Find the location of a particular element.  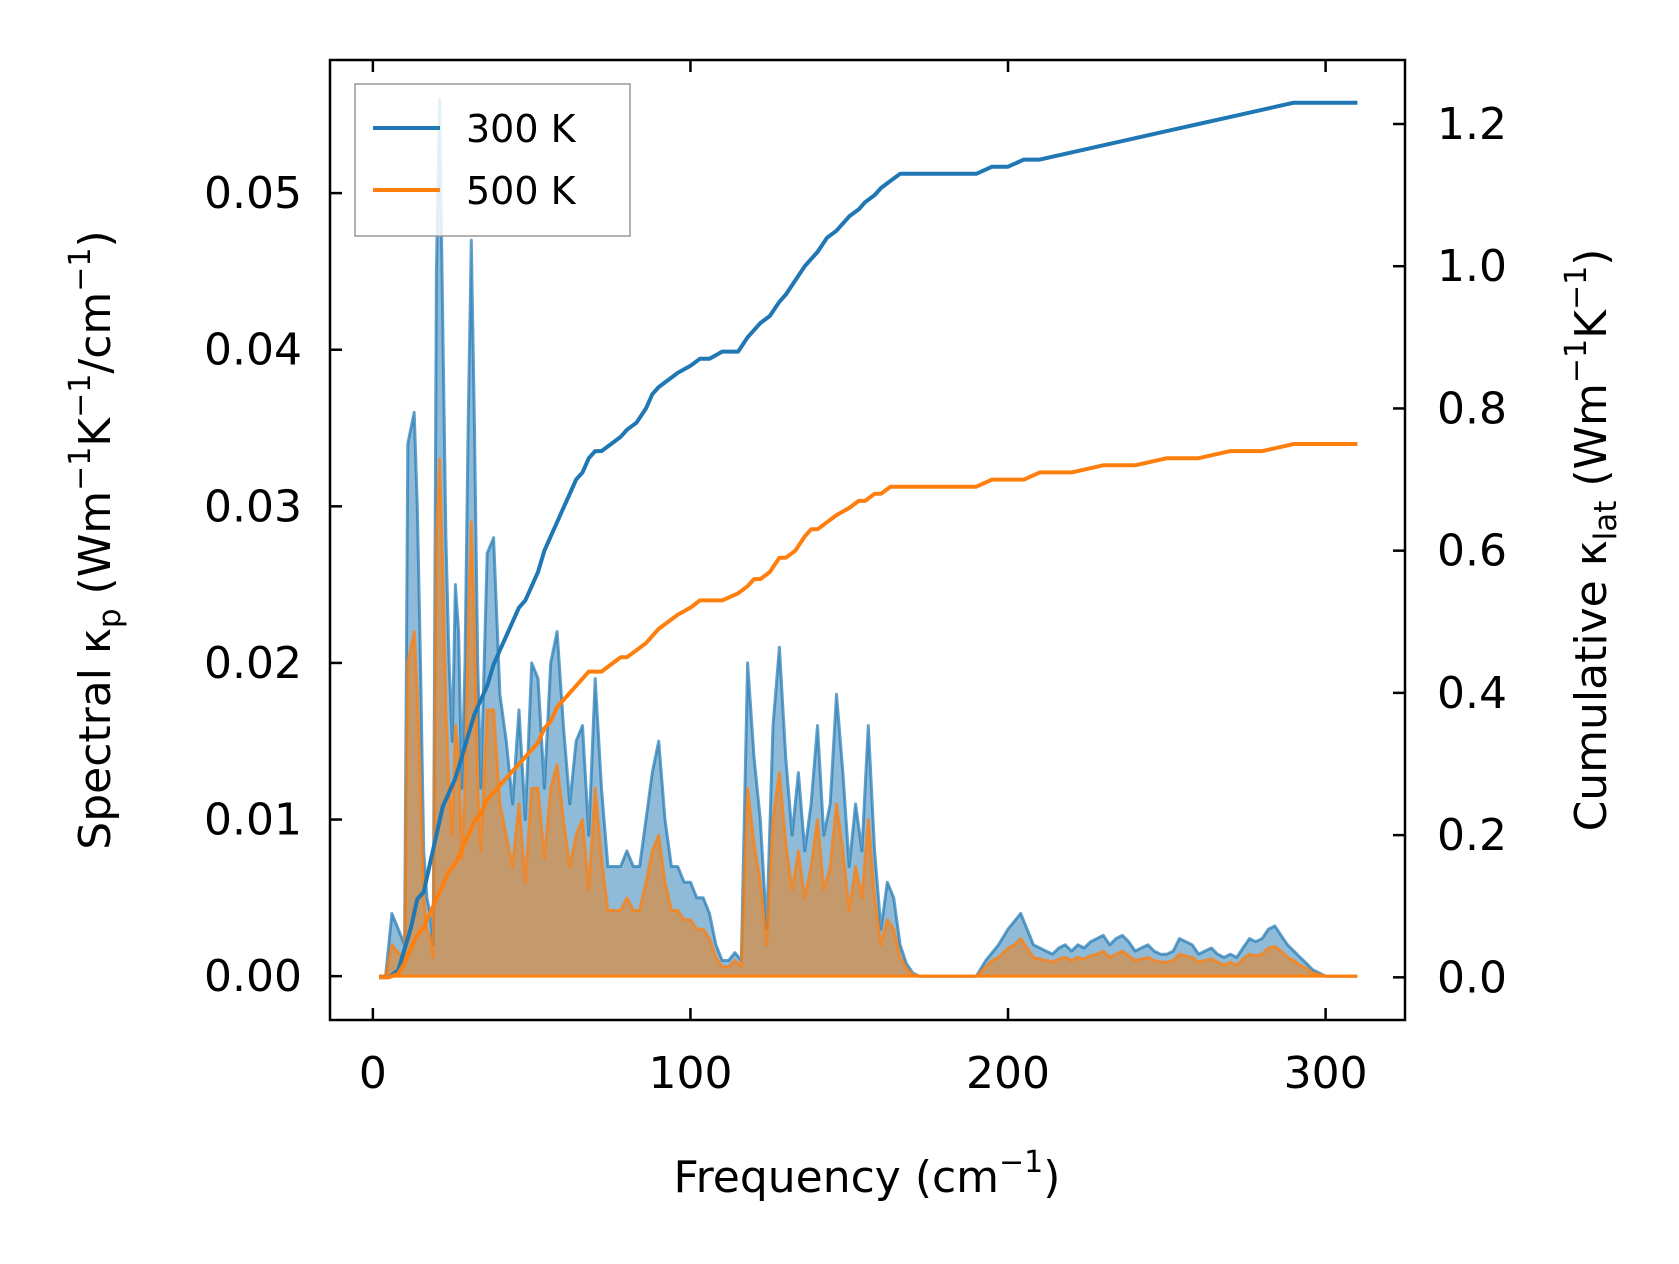

y-left-title-units-3: /cm is located at coordinates (95, 333).